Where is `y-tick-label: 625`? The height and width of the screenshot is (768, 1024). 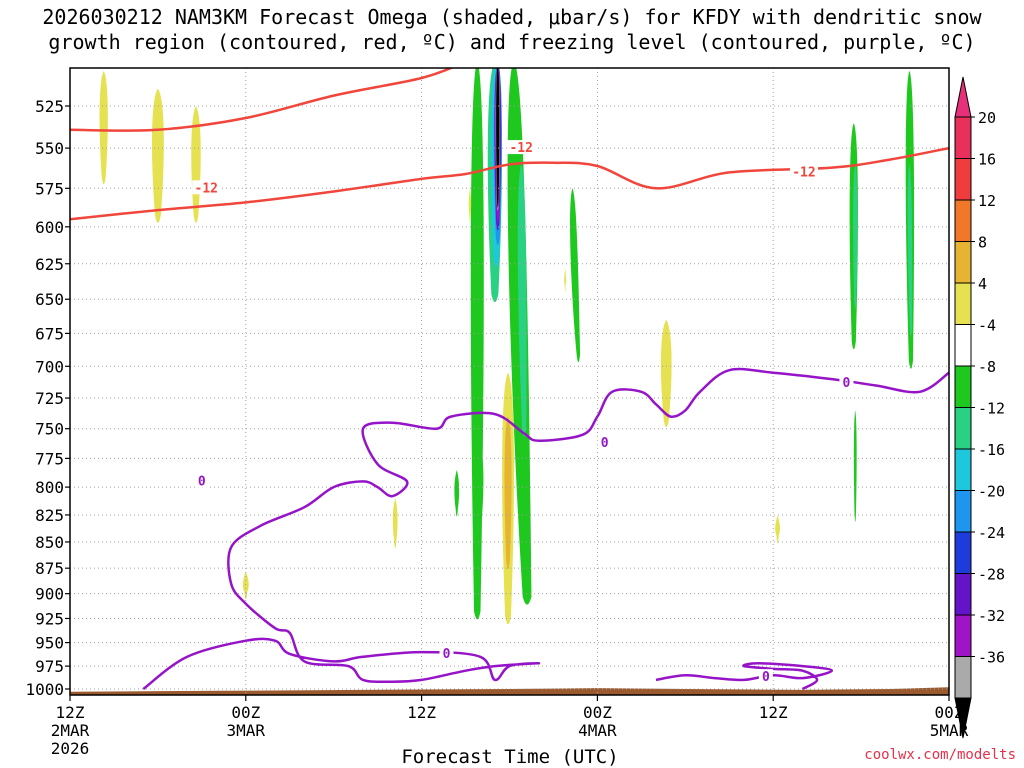 y-tick-label: 625 is located at coordinates (49, 264).